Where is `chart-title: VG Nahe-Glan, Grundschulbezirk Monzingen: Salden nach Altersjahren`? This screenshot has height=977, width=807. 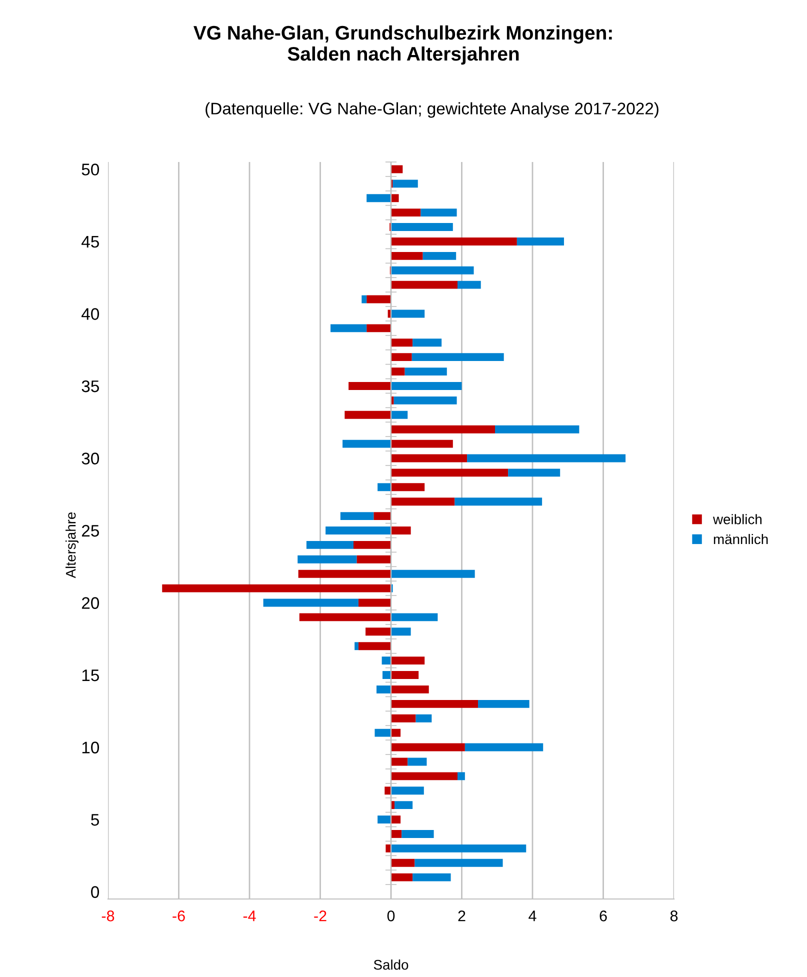
chart-title: VG Nahe-Glan, Grundschulbezirk Monzingen: Salden nach Altersjahren is located at coordinates (403, 45).